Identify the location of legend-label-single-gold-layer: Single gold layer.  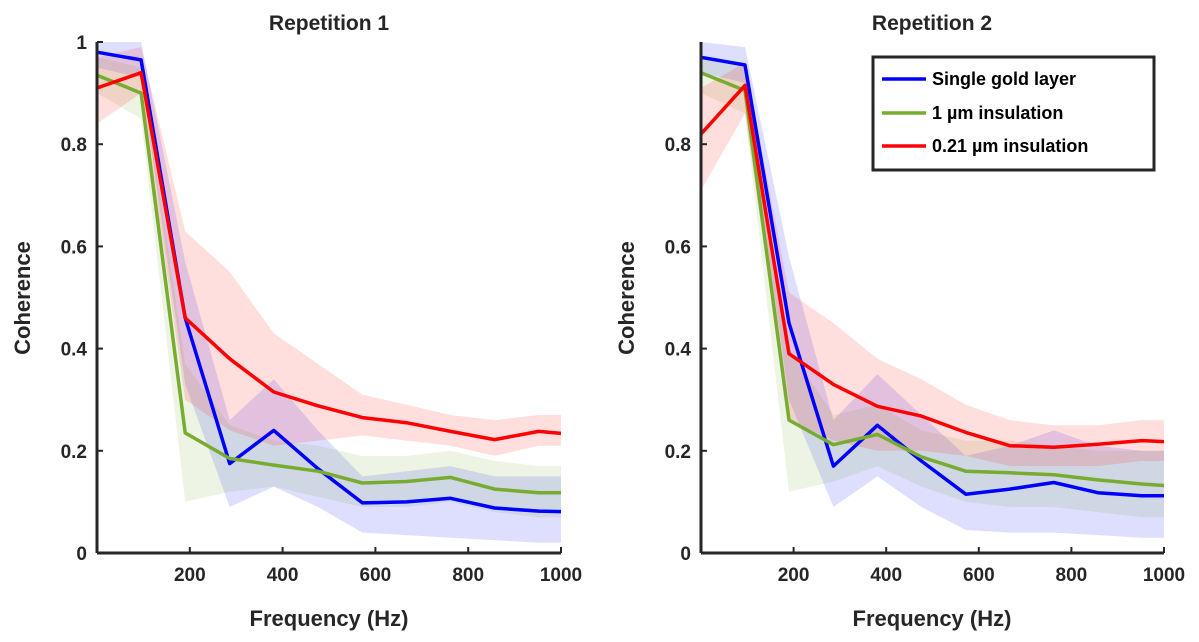
(1004, 79).